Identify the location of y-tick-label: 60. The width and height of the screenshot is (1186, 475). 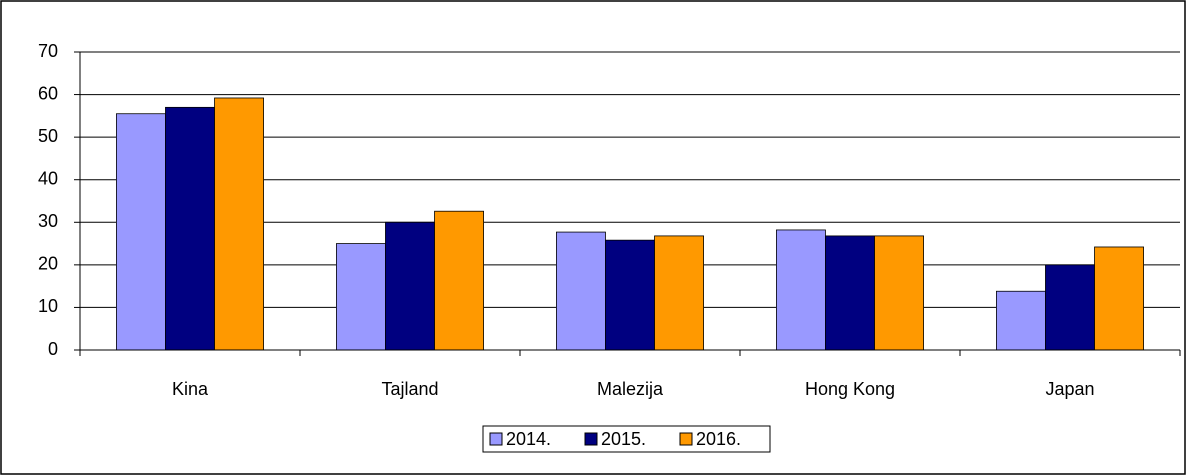
(48, 93).